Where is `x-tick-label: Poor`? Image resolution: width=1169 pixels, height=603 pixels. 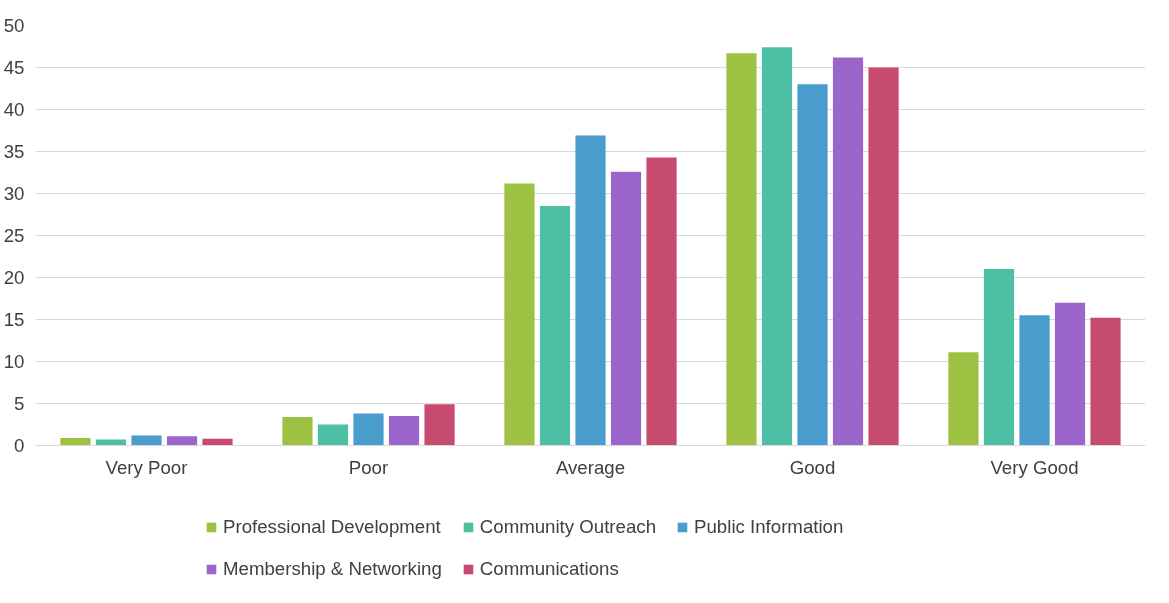
x-tick-label: Poor is located at coordinates (368, 467).